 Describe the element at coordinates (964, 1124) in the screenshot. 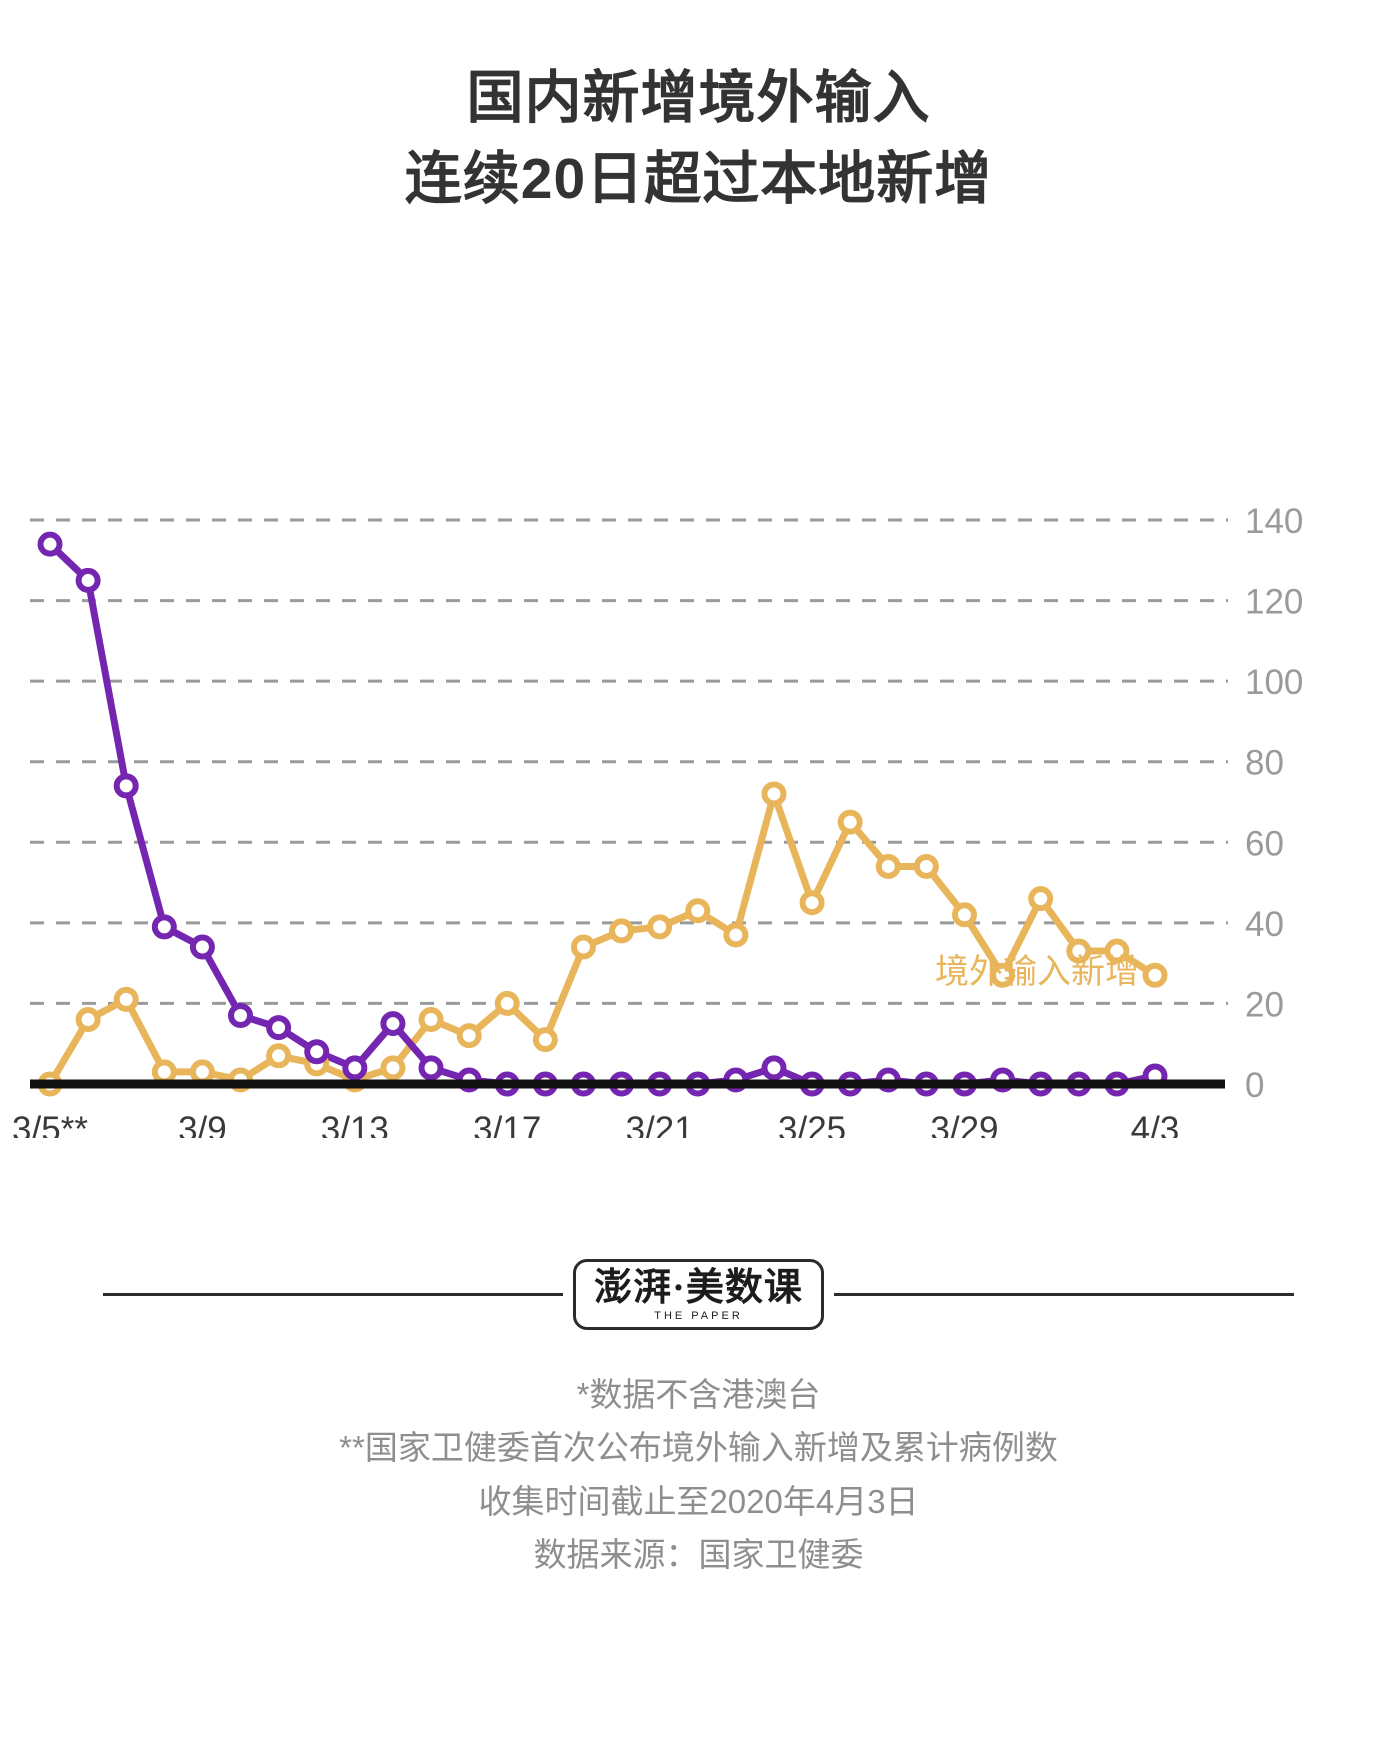

I see `x-tick-label: 3/29` at that location.